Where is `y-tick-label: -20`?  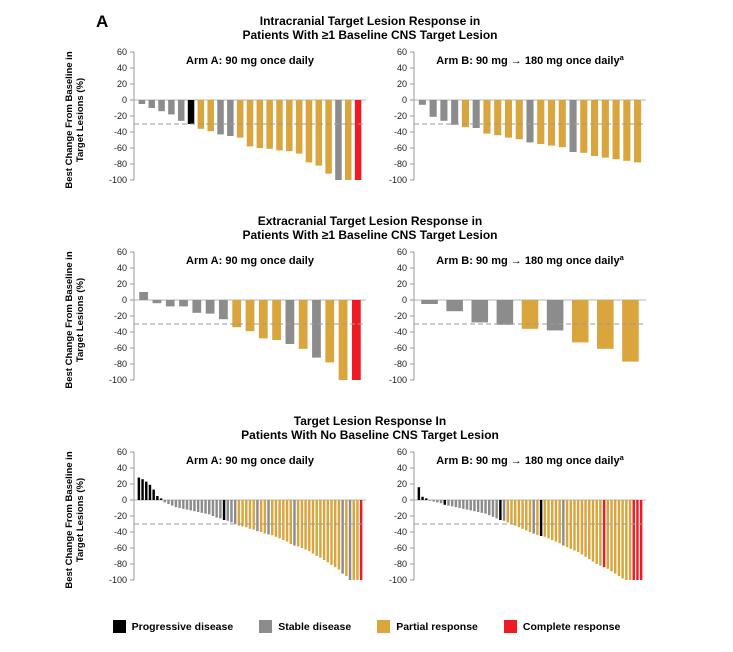
y-tick-label: -20 is located at coordinates (400, 116).